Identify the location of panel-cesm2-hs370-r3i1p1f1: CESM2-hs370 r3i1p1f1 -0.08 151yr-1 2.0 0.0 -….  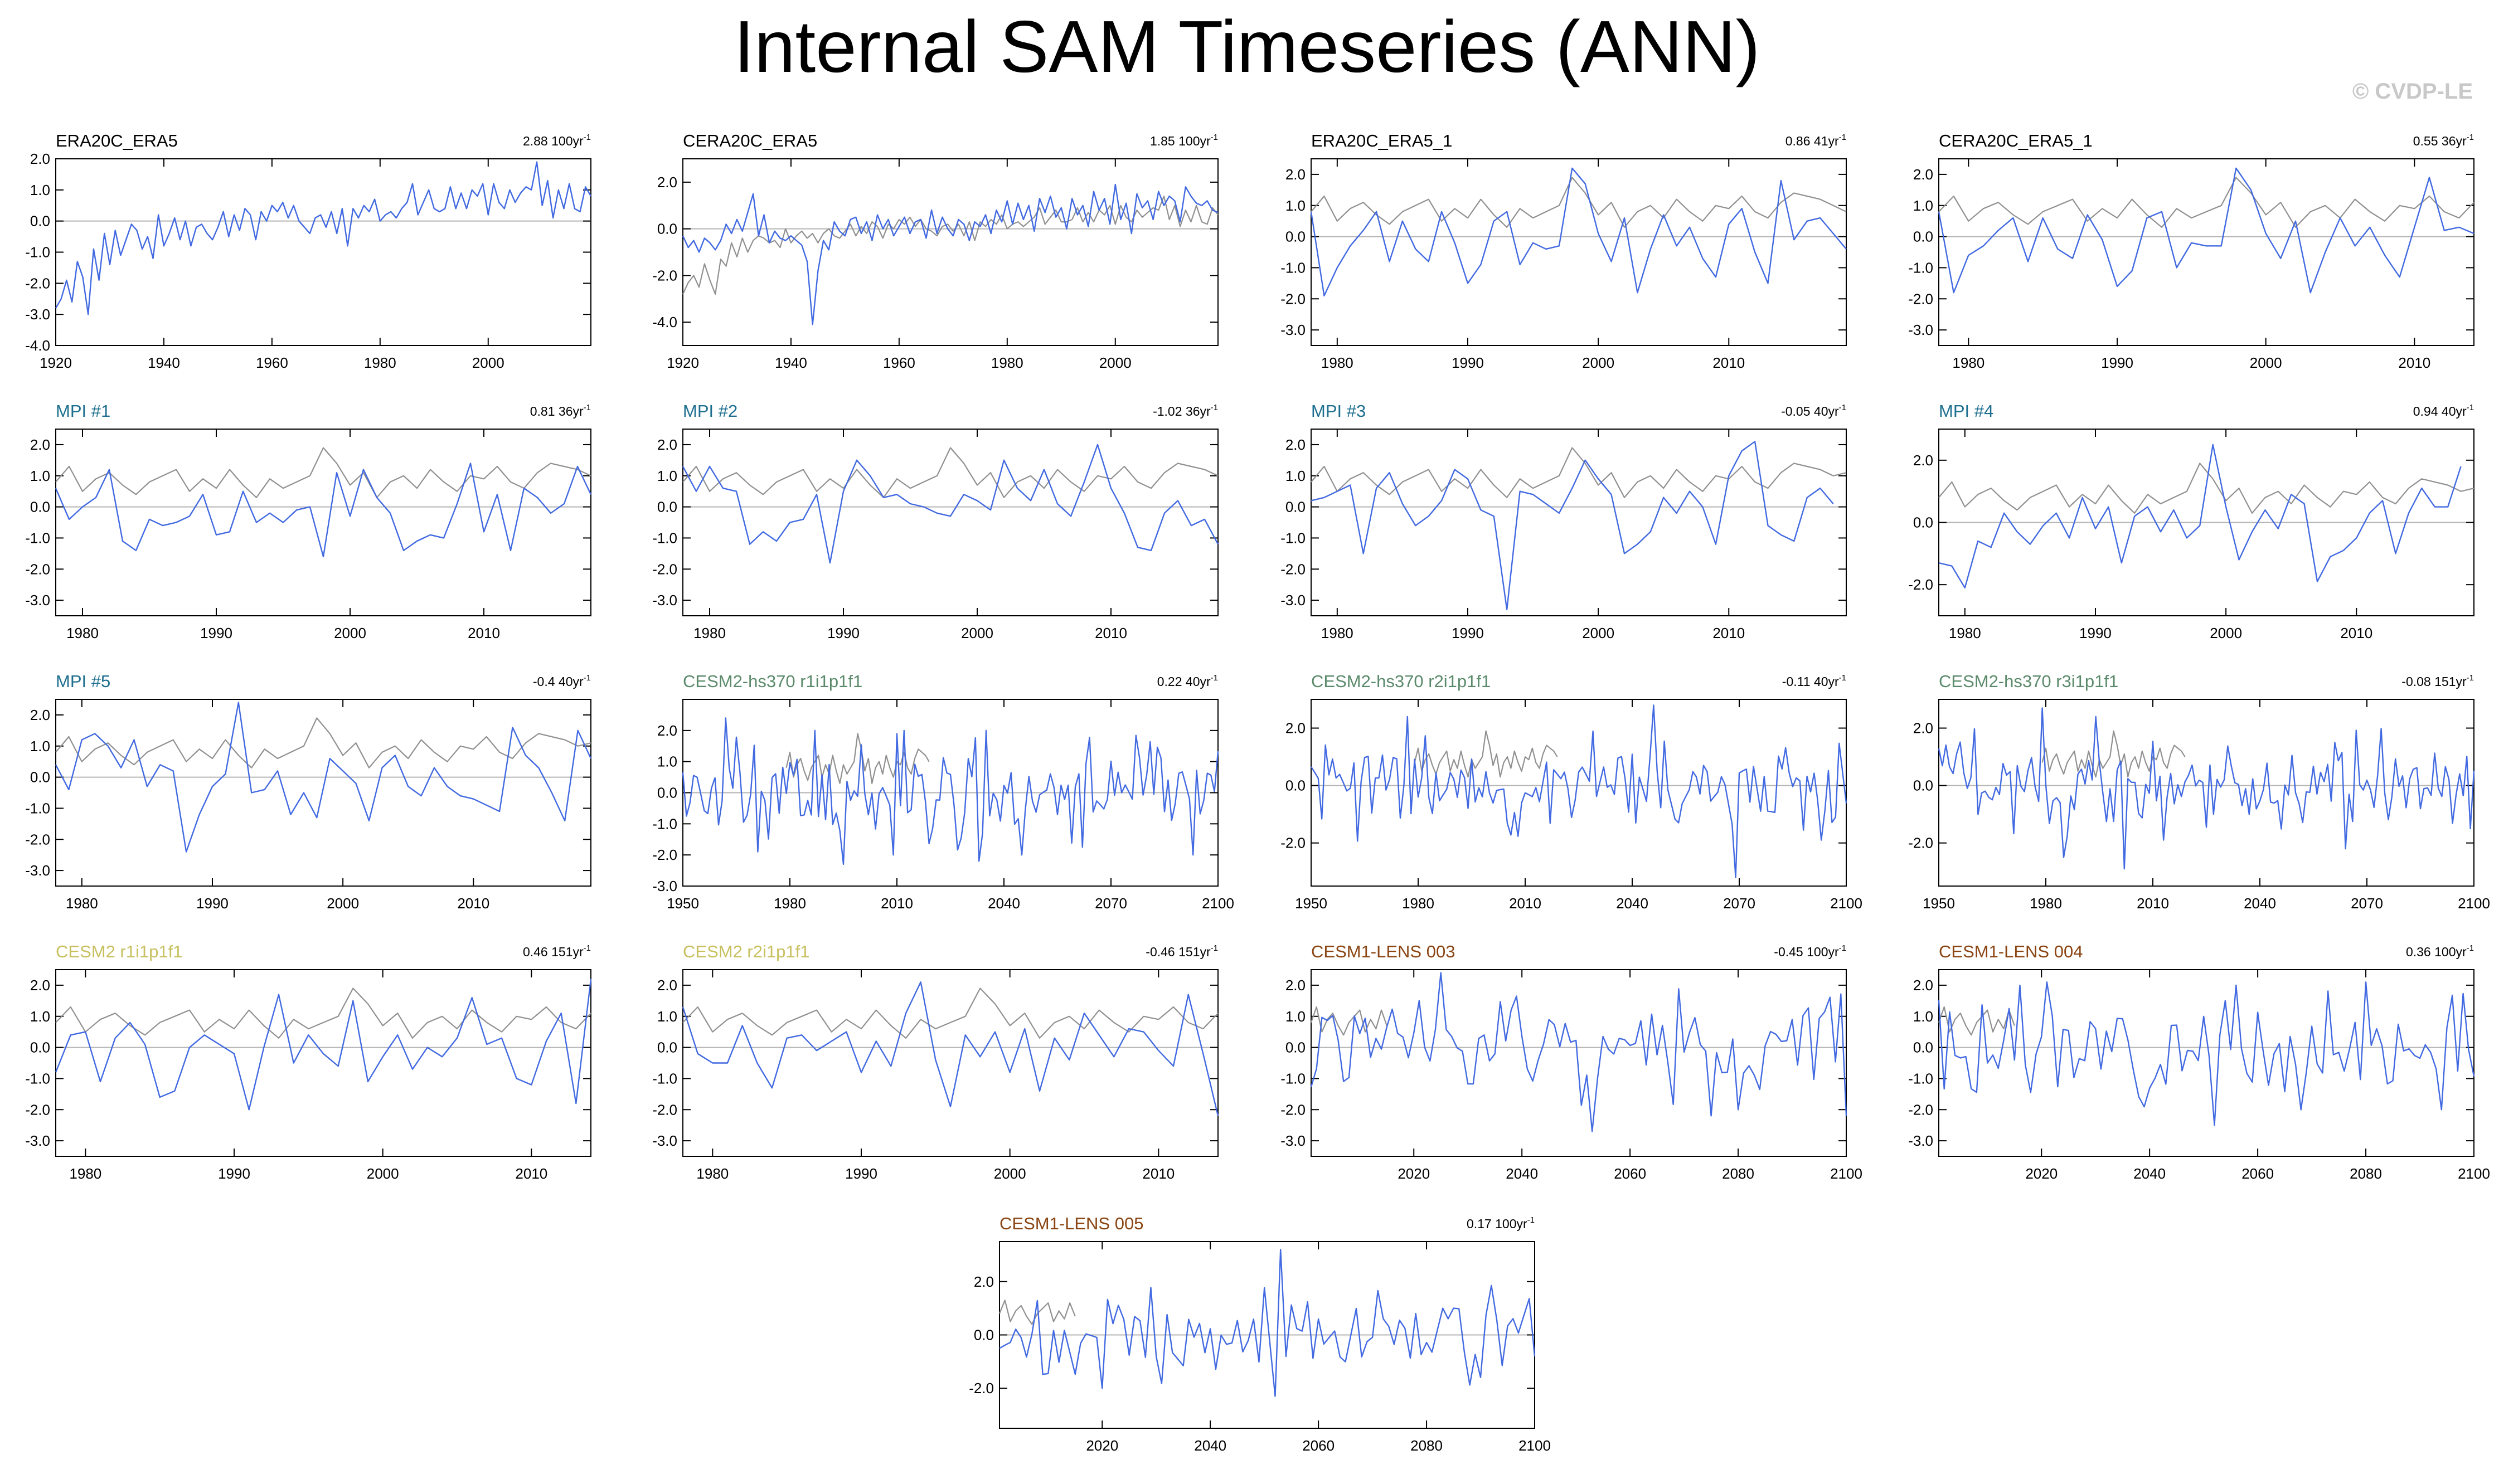
(2199, 792).